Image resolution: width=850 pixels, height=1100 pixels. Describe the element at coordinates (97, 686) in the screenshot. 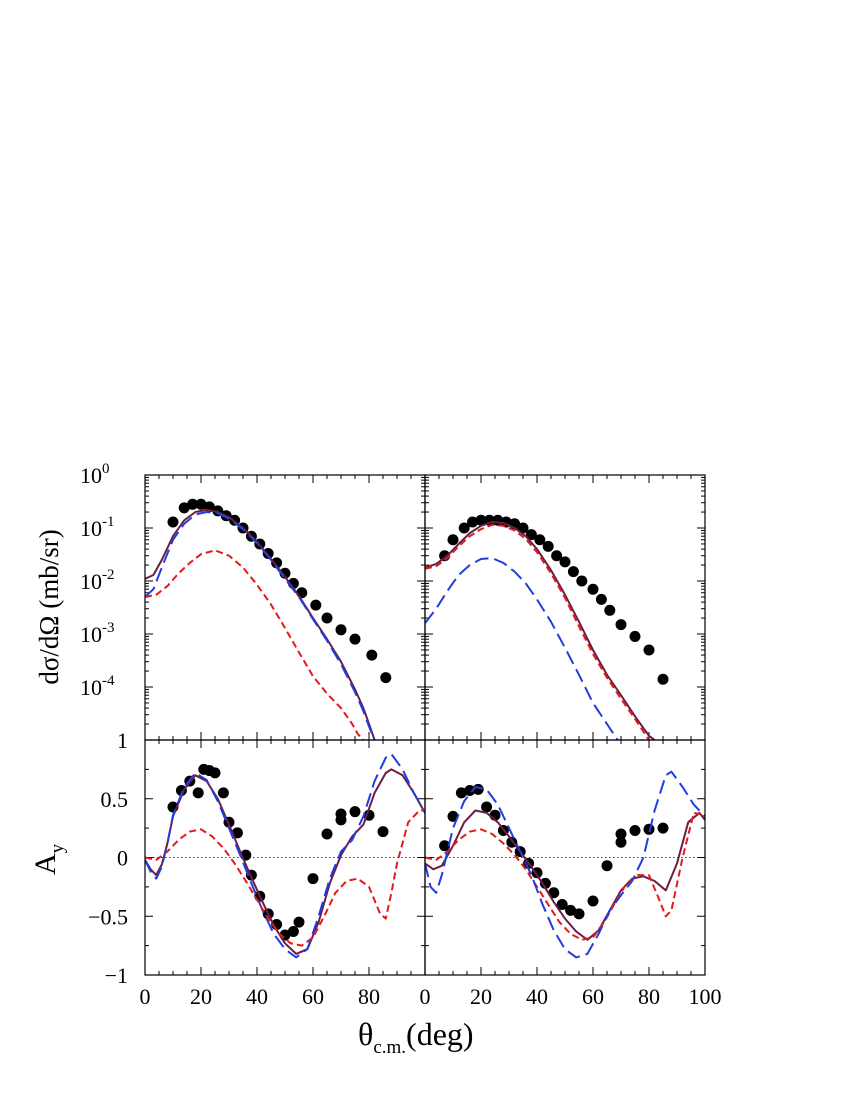

I see `y-tick-label: 10⁻⁴` at that location.